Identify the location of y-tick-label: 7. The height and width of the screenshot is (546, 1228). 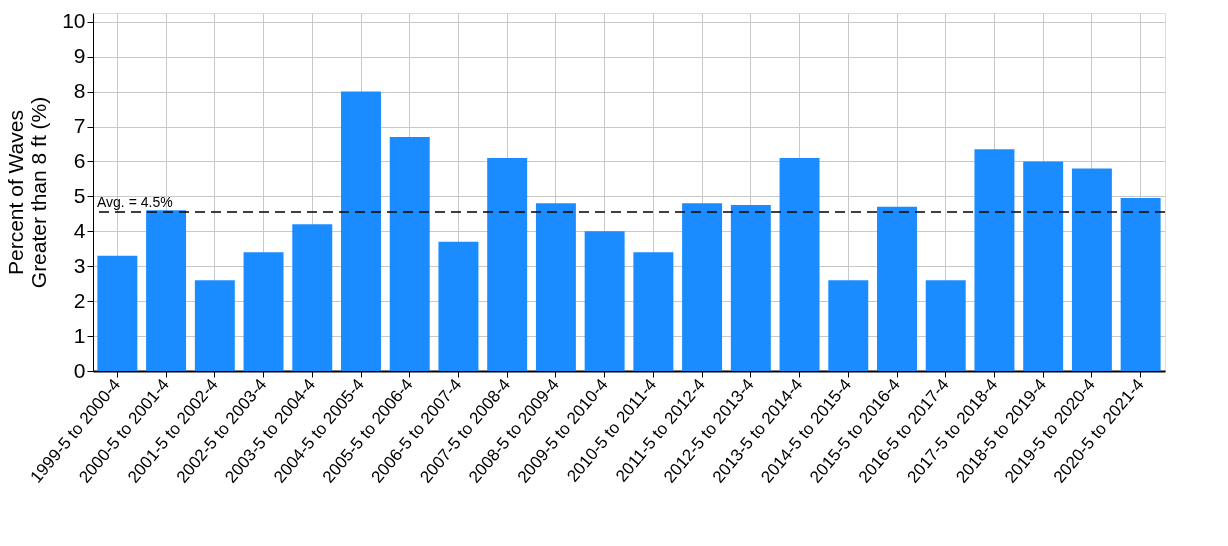
(79, 126).